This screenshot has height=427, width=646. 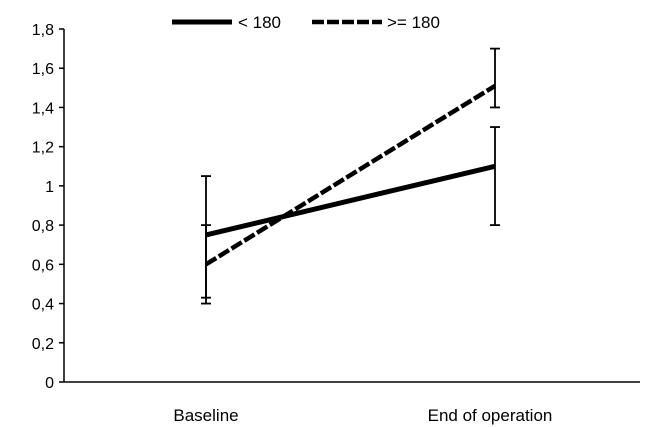 What do you see at coordinates (43, 305) in the screenshot?
I see `y-tick-label: 0,4` at bounding box center [43, 305].